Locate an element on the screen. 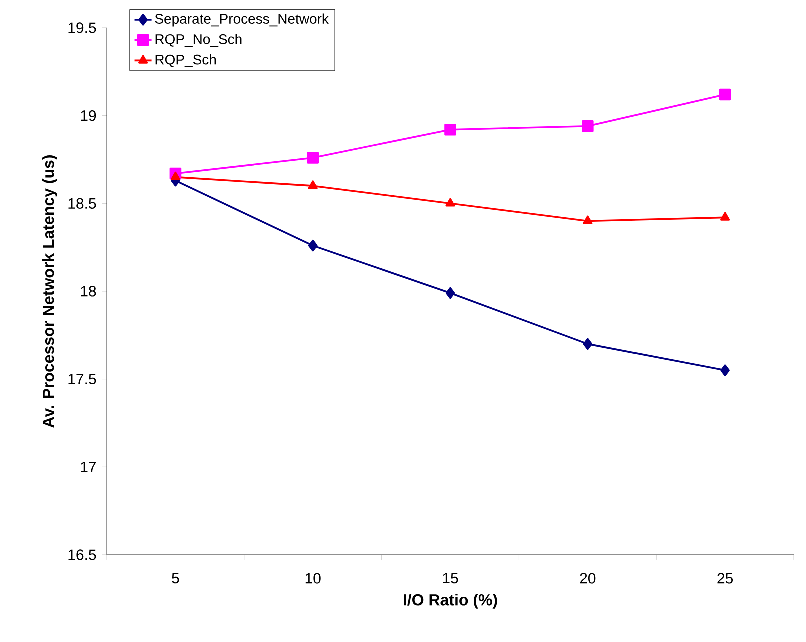 This screenshot has height=642, width=806. y-tick-label: 18 is located at coordinates (88, 291).